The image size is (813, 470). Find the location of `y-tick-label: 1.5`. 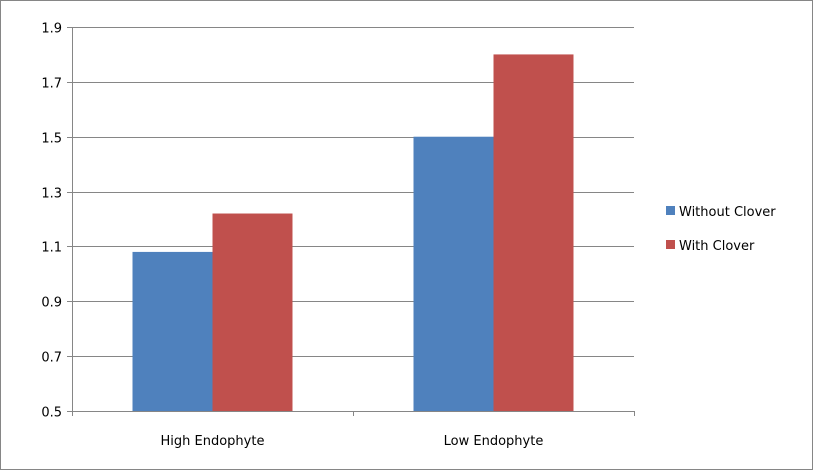

y-tick-label: 1.5 is located at coordinates (51, 139).